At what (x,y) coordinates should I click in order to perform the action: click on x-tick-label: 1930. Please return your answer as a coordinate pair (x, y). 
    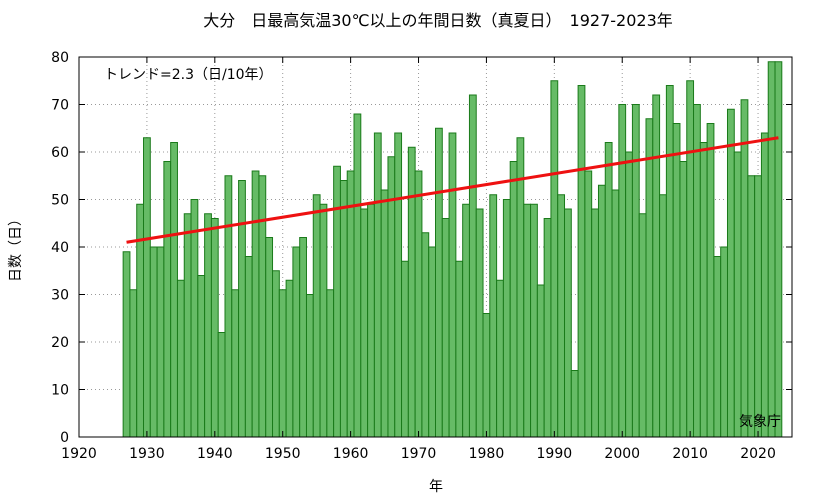
    Looking at the image, I should click on (147, 454).